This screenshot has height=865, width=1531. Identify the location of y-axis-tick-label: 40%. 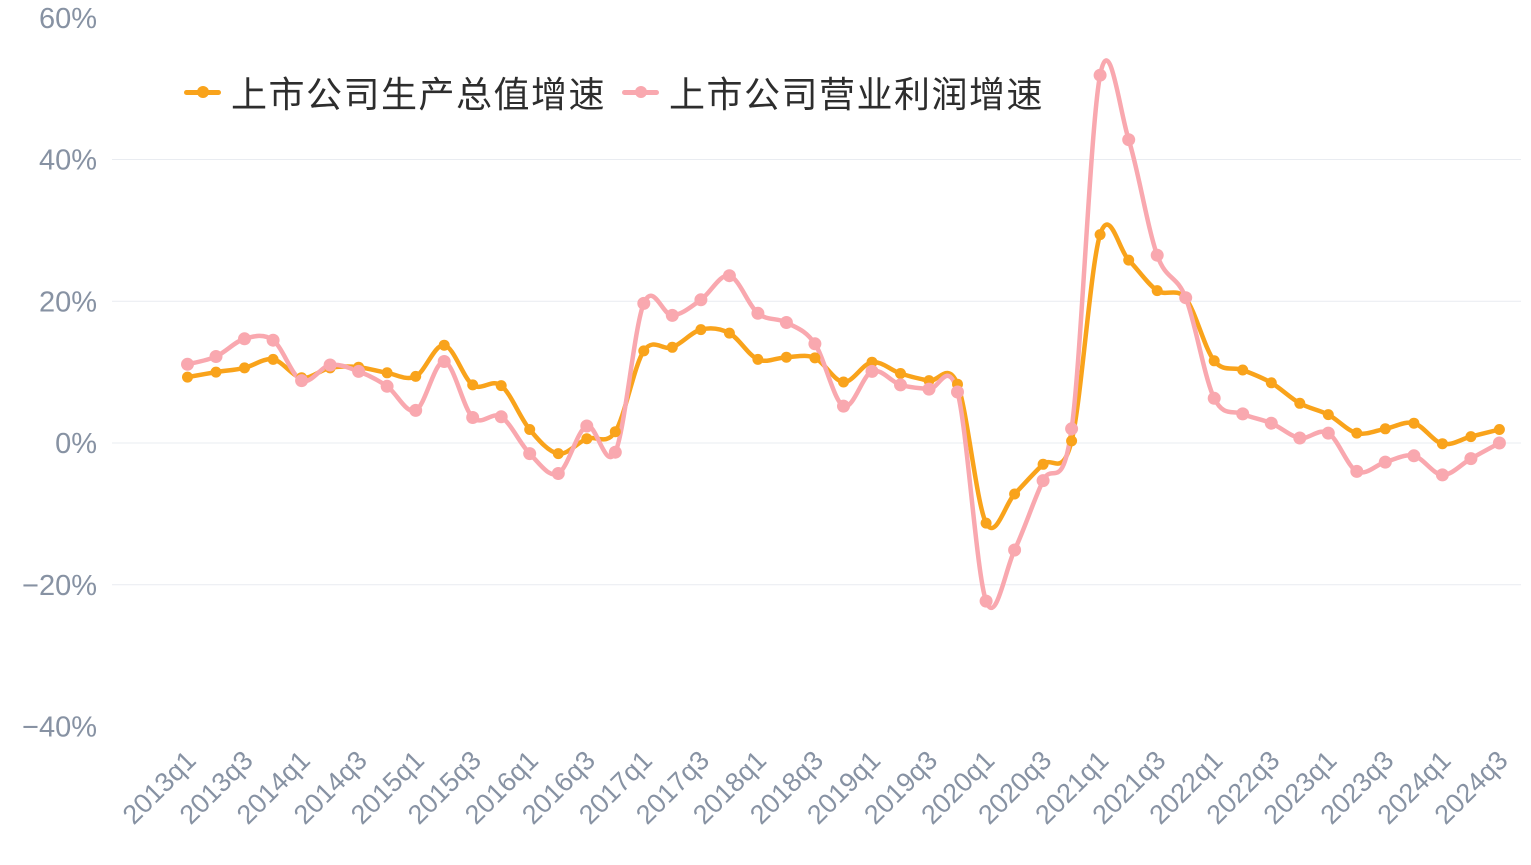
(68, 161).